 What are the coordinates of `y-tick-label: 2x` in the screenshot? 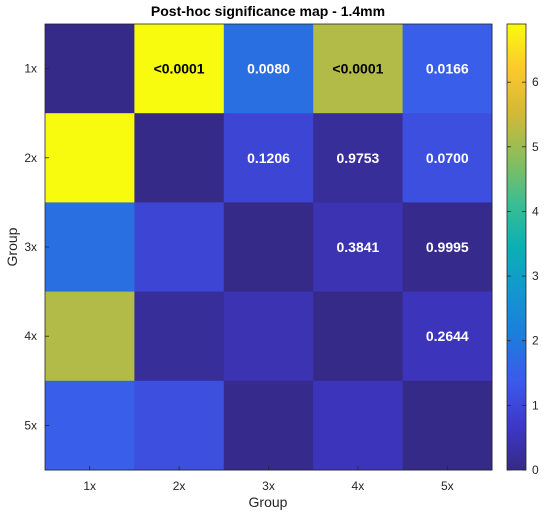 It's located at (30, 158).